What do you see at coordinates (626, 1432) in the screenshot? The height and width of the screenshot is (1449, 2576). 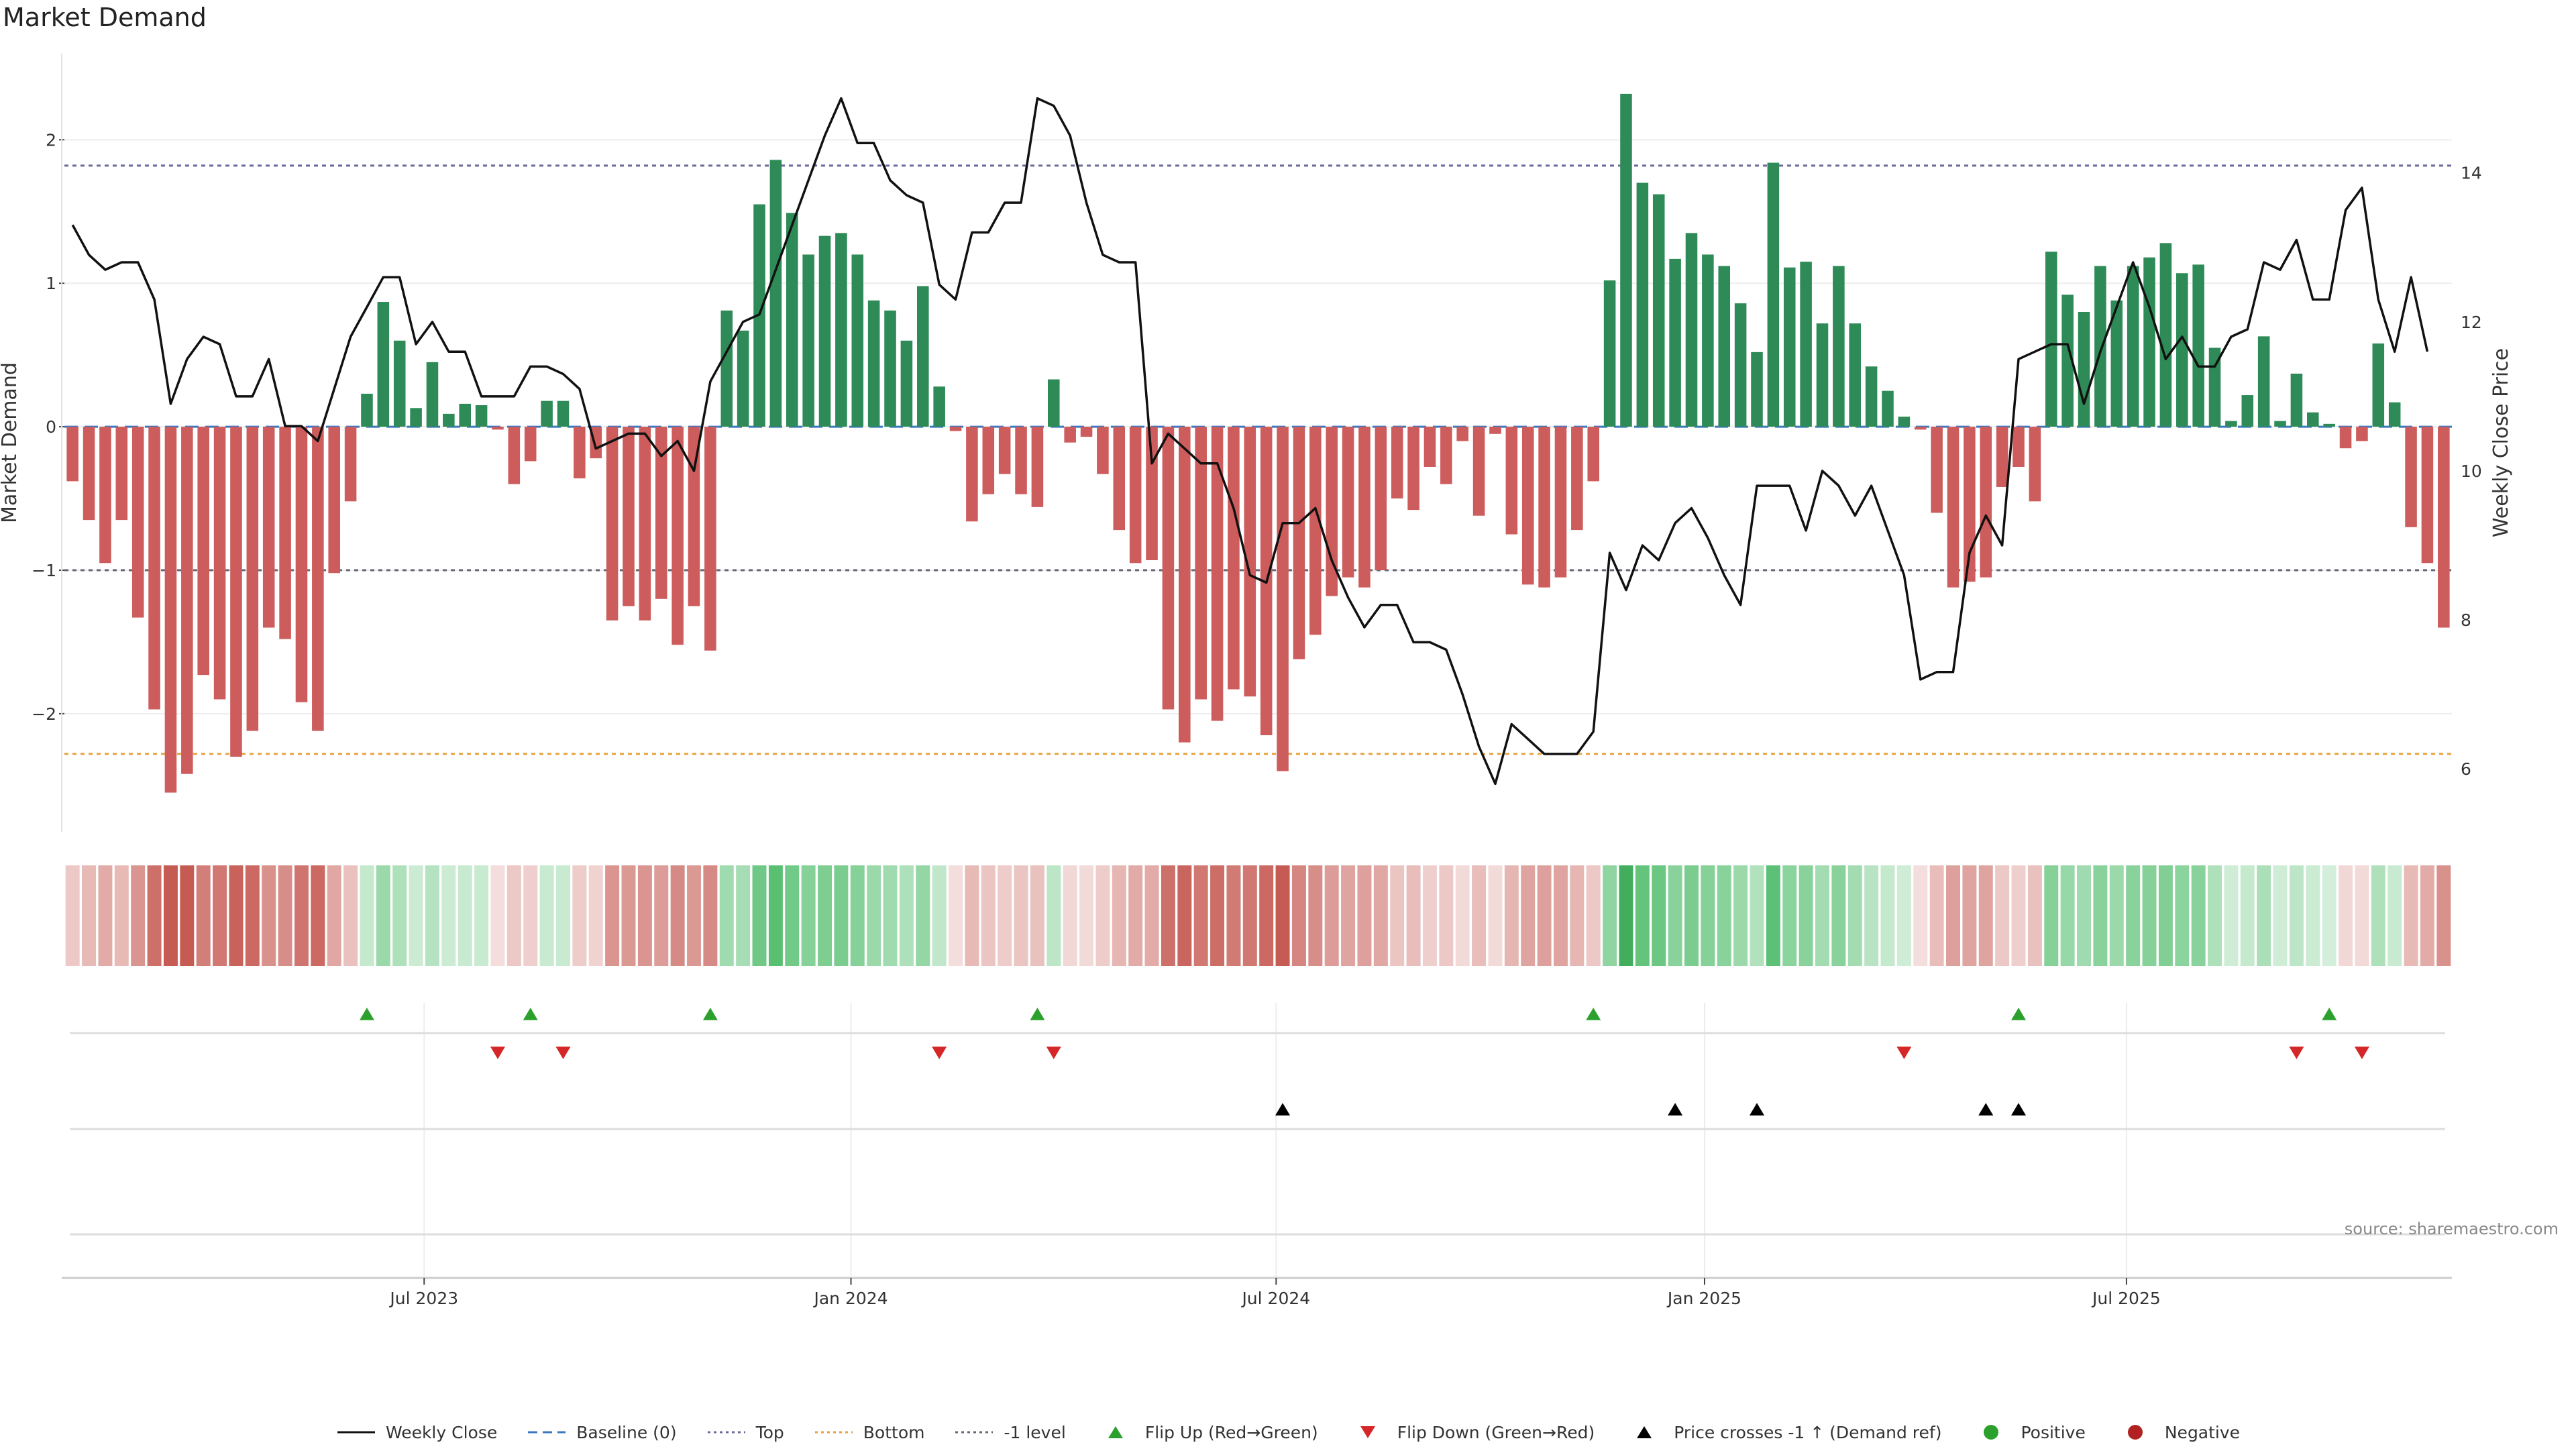 I see `legend-label: Baseline (0)` at bounding box center [626, 1432].